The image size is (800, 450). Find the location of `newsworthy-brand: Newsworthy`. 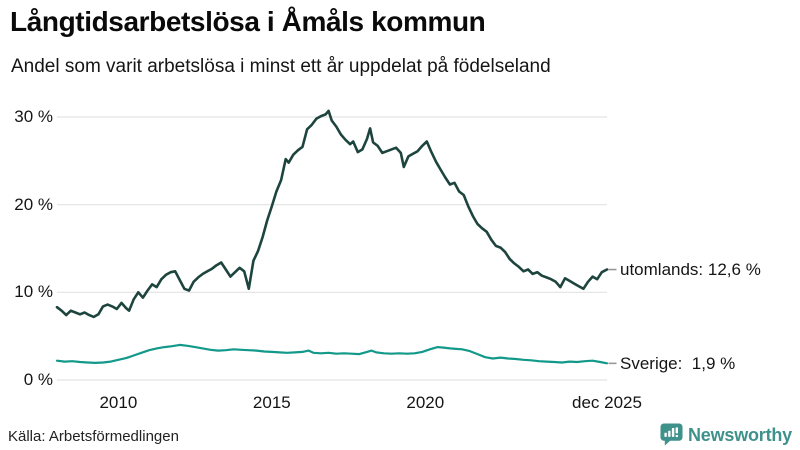

newsworthy-brand: Newsworthy is located at coordinates (726, 435).